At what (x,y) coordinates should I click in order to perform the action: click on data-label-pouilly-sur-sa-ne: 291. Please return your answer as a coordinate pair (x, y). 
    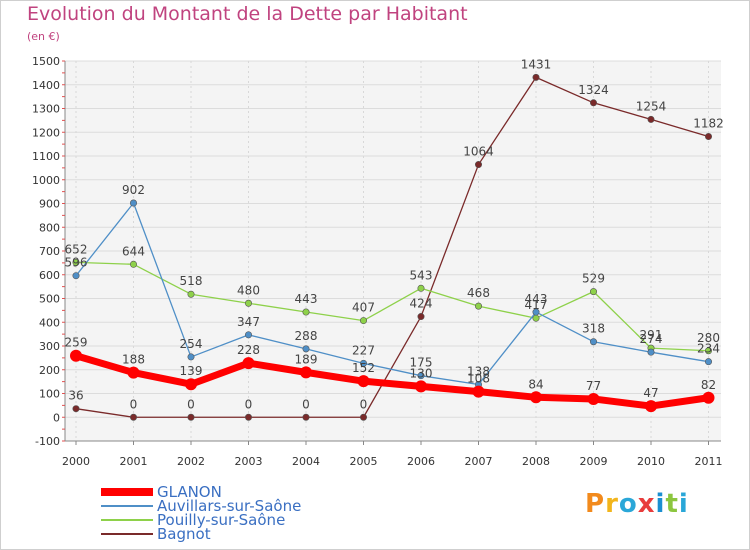
    Looking at the image, I should click on (651, 335).